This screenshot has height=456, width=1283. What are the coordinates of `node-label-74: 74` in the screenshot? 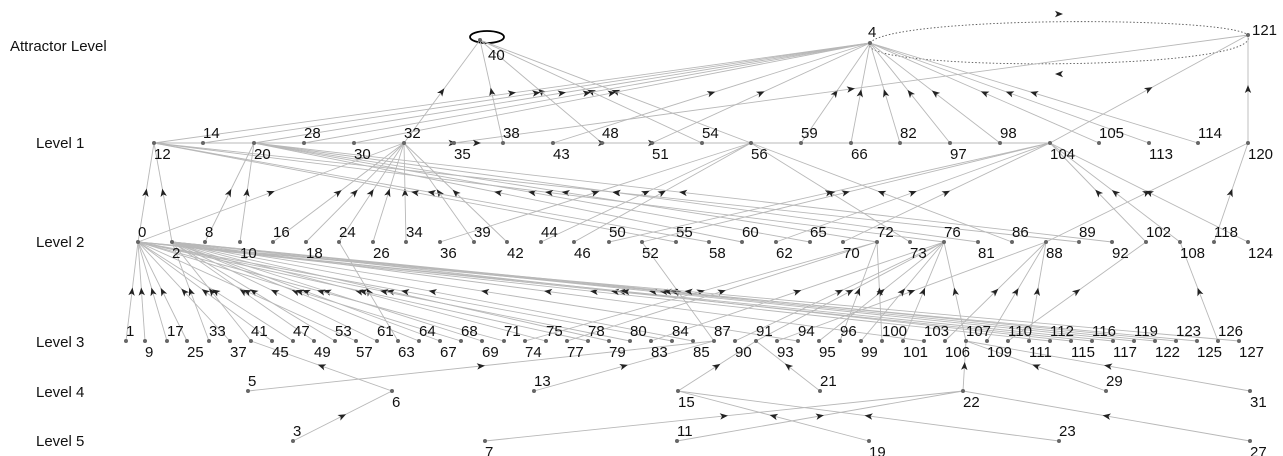 It's located at (533, 352).